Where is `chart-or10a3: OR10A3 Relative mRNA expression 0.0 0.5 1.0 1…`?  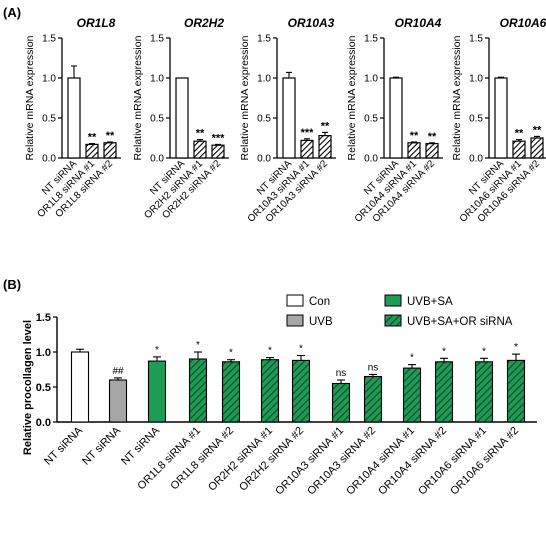
chart-or10a3: OR10A3 Relative mRNA expression 0.0 0.5 1.0 1… is located at coordinates (287, 120).